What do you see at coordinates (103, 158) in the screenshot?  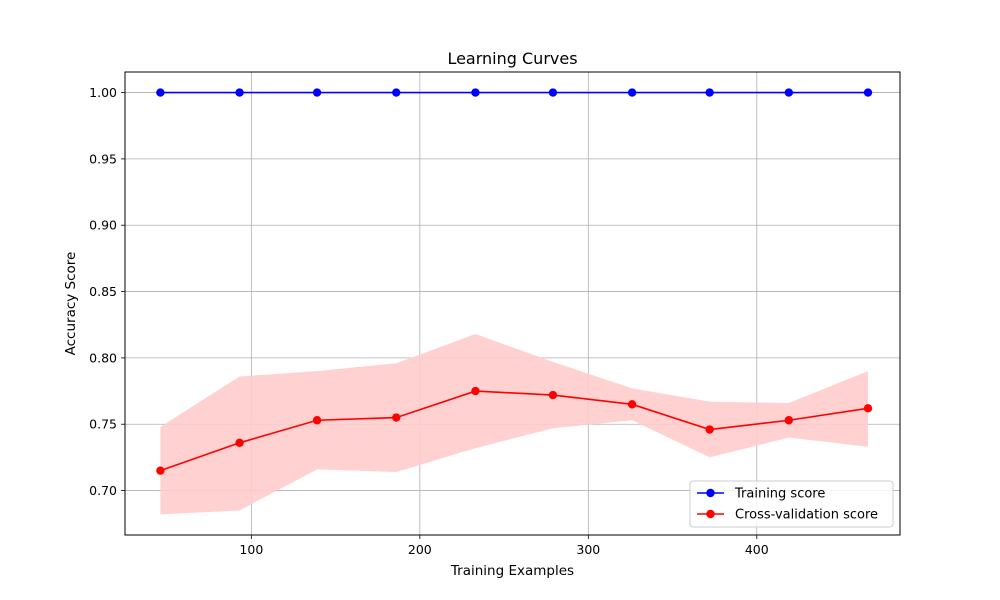 I see `y-tick-label-5: 0.95` at bounding box center [103, 158].